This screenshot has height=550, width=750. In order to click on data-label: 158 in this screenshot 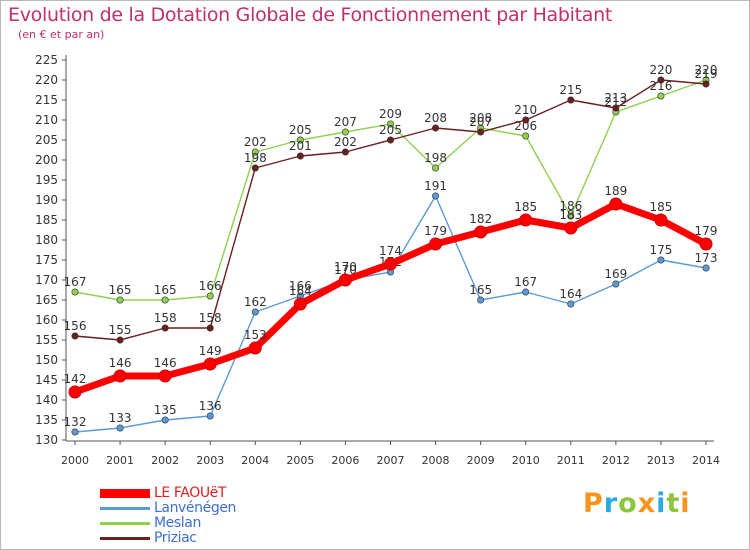, I will do `click(210, 318)`.